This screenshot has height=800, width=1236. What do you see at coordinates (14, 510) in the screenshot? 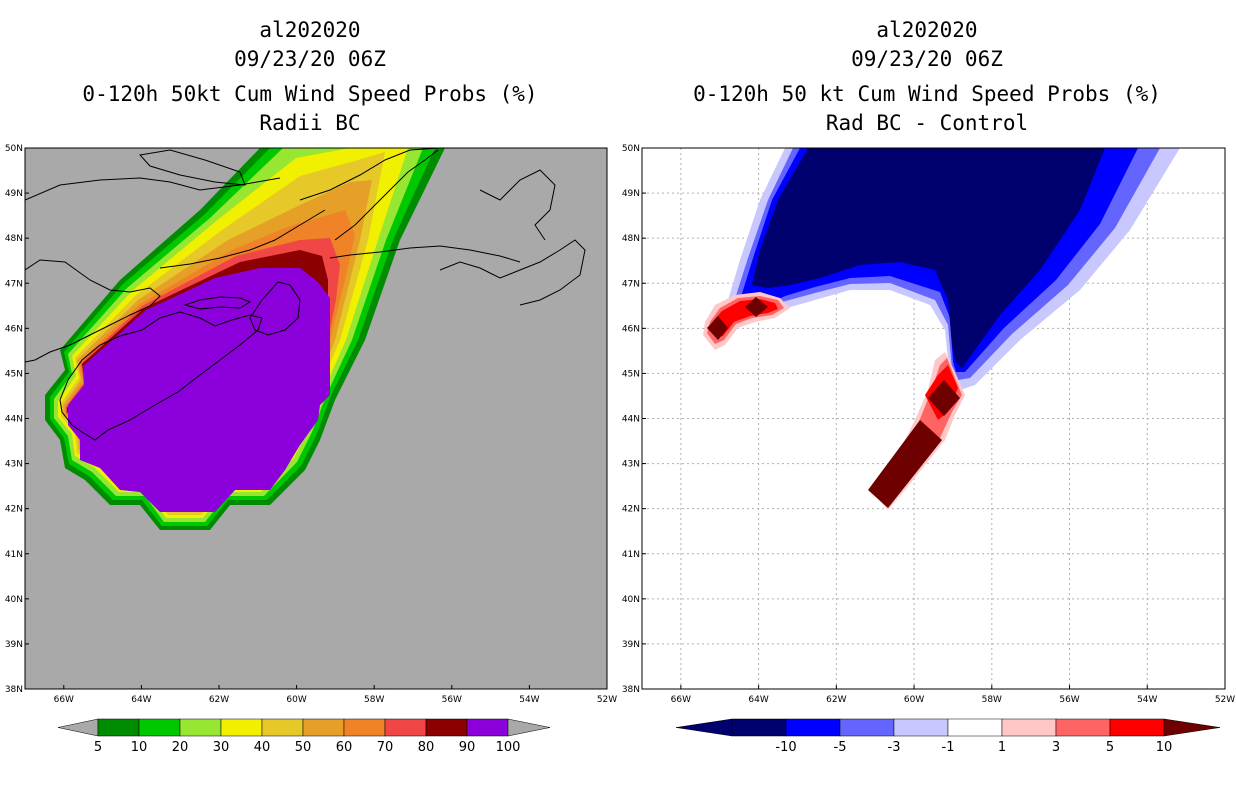
I see `left-lat-label: 42N` at bounding box center [14, 510].